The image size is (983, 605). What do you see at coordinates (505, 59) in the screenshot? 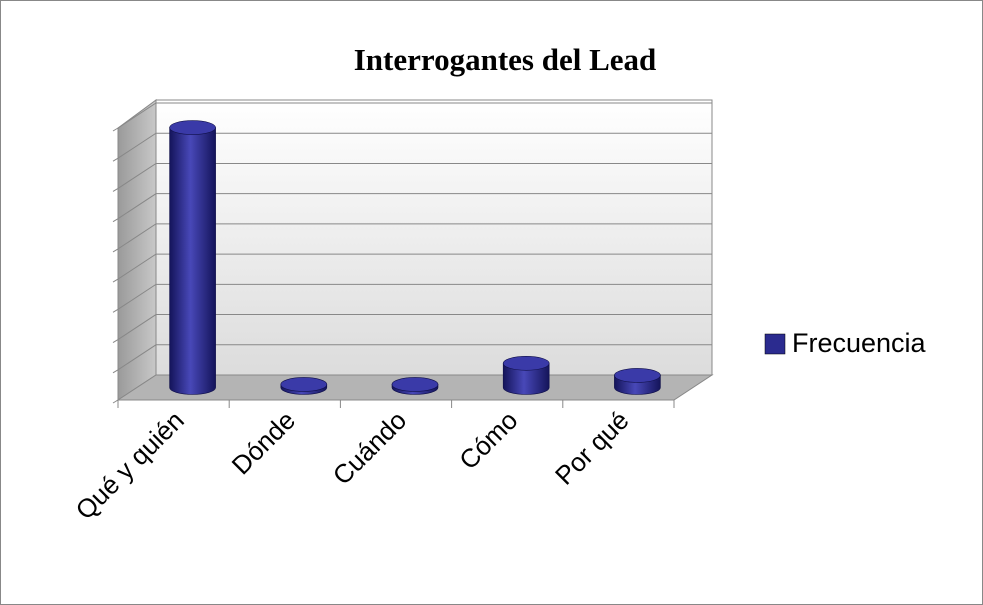
I see `chart-title: Interrogantes del Lead` at bounding box center [505, 59].